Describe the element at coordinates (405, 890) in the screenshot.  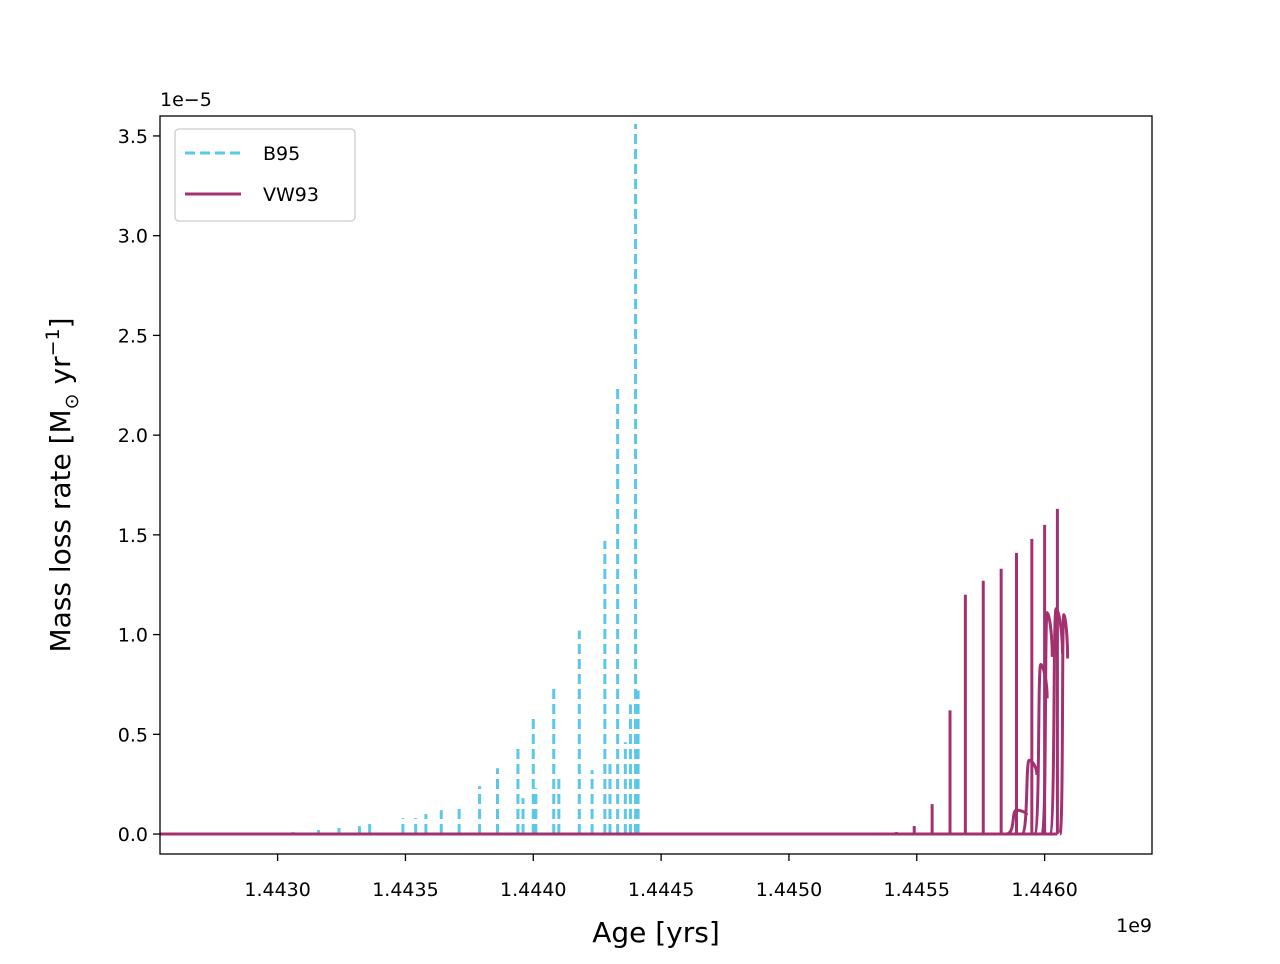
I see `x-tick-label: 1.4435` at that location.